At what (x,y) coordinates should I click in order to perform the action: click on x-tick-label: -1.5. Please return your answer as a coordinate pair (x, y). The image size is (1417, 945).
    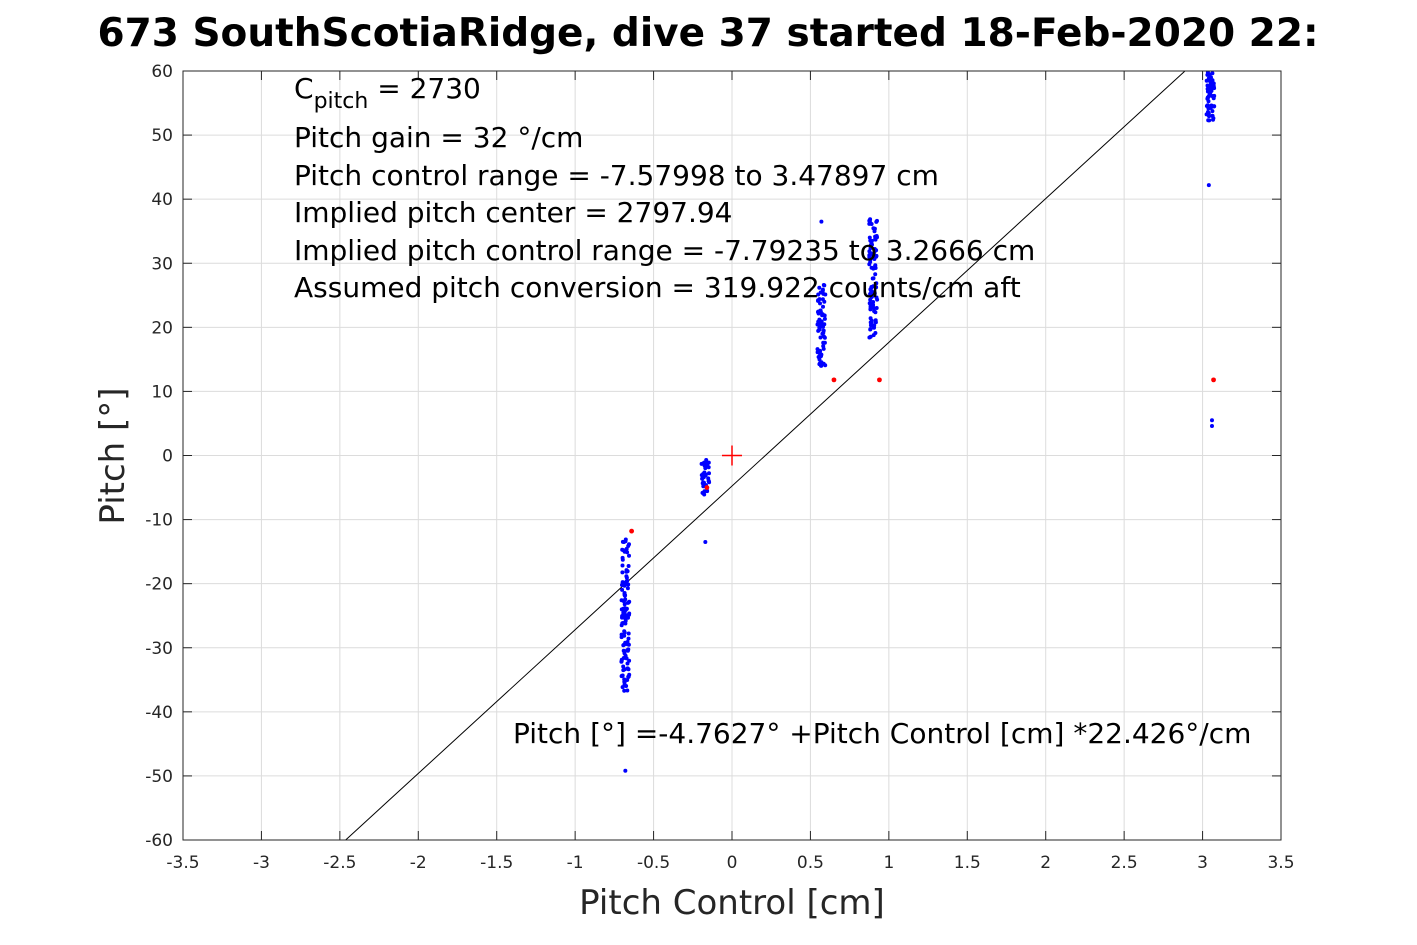
    Looking at the image, I should click on (496, 863).